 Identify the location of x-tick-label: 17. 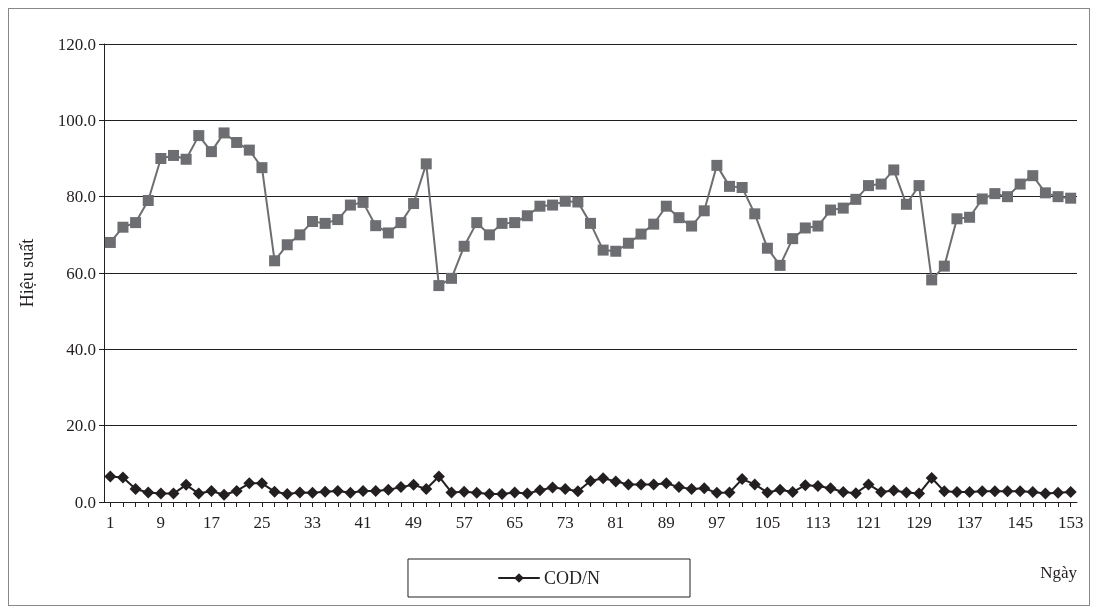
(211, 522).